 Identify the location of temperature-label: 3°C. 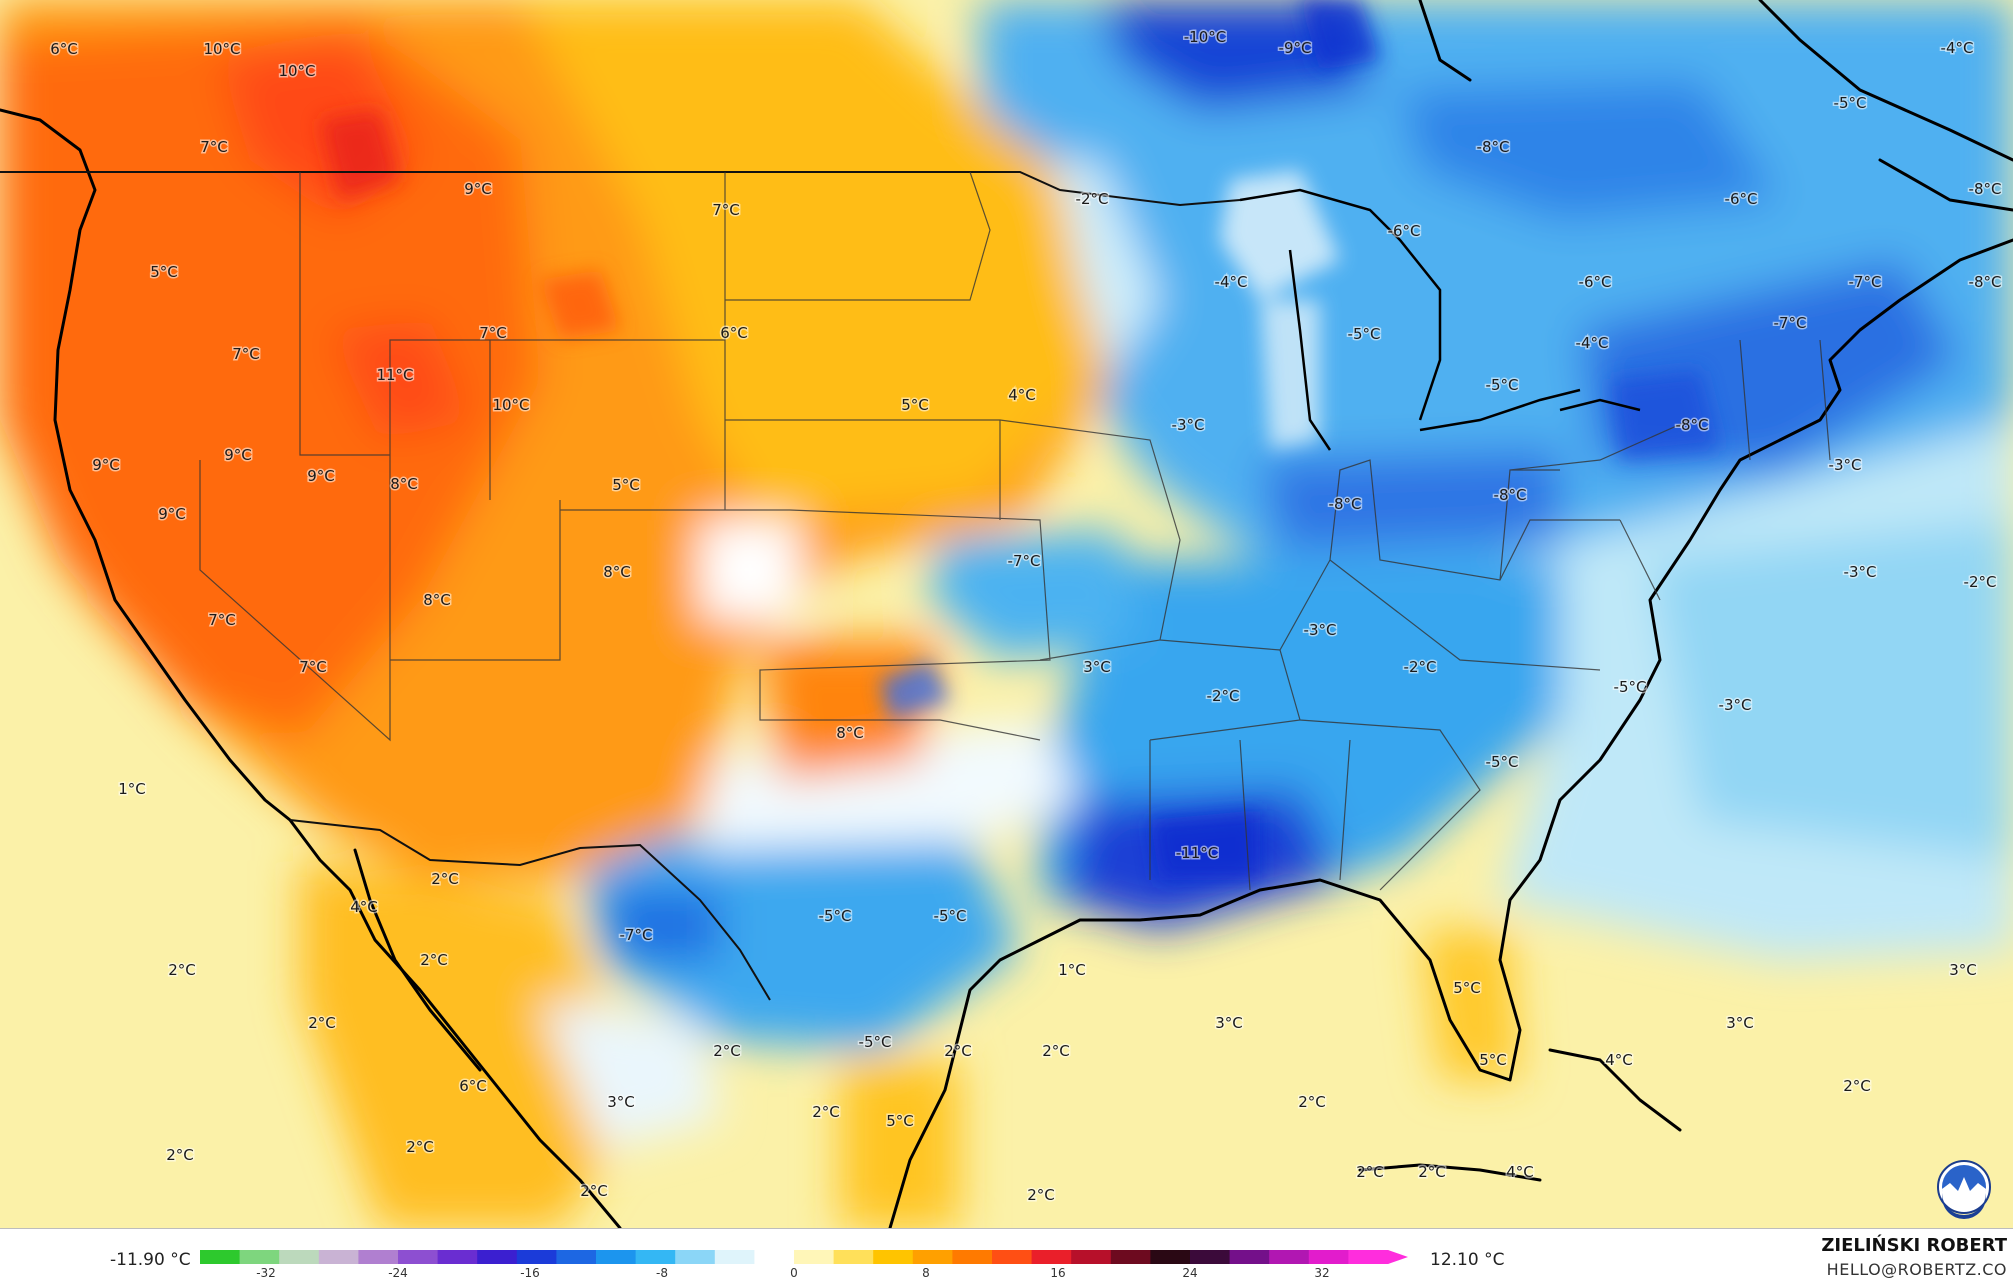
(1229, 1023).